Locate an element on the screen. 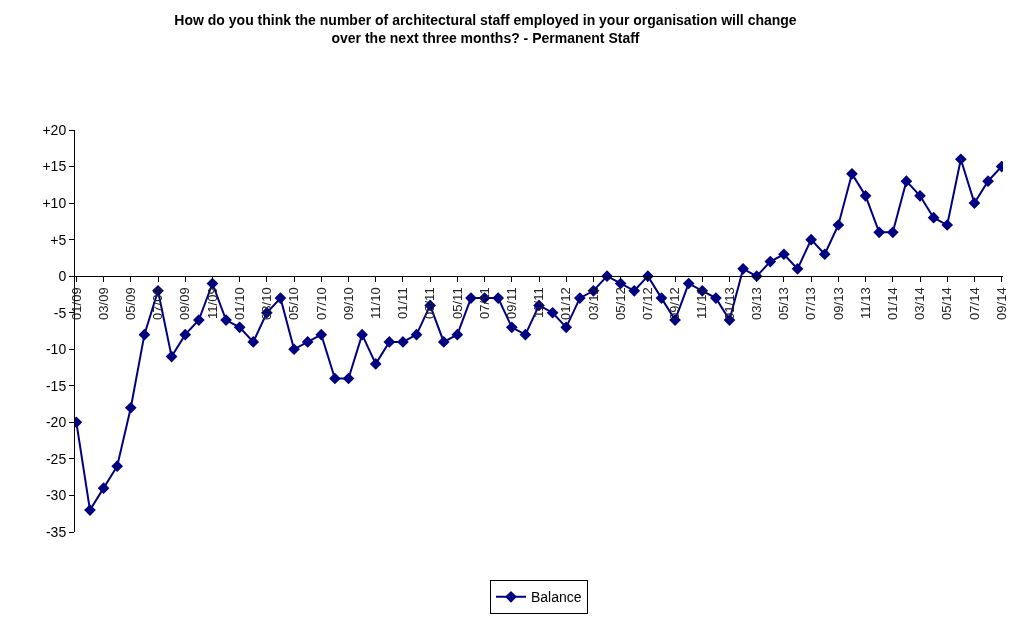  y-tick-label: +10 is located at coordinates (54, 202).